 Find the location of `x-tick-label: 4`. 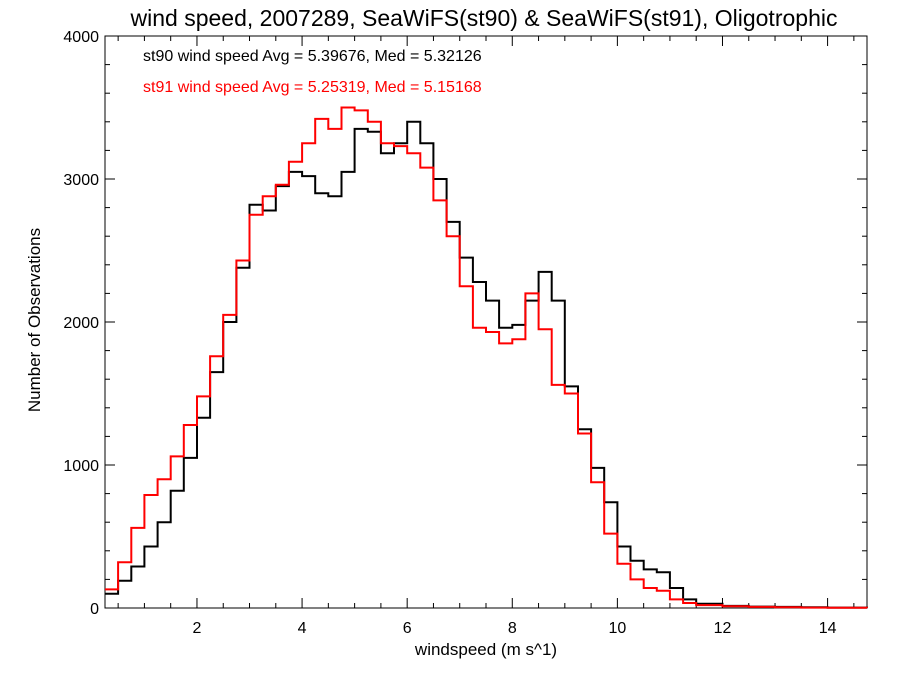

x-tick-label: 4 is located at coordinates (302, 628).